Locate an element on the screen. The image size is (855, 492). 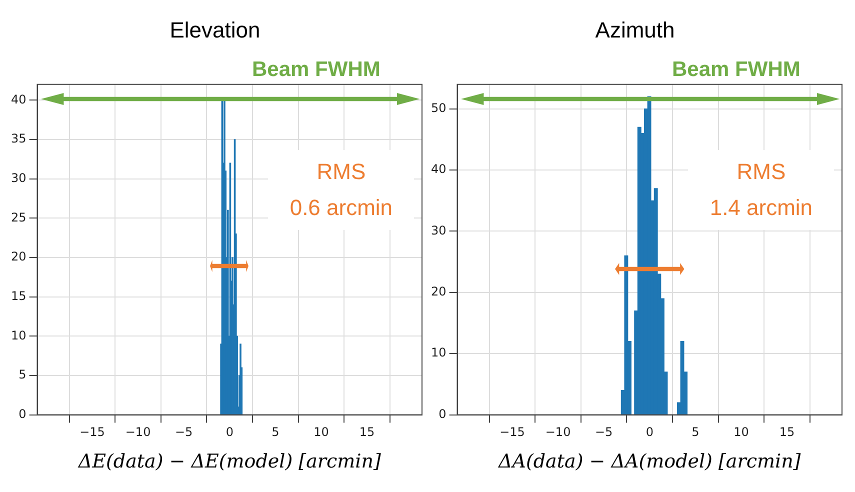
y-tick-label: 15 is located at coordinates (18, 295).